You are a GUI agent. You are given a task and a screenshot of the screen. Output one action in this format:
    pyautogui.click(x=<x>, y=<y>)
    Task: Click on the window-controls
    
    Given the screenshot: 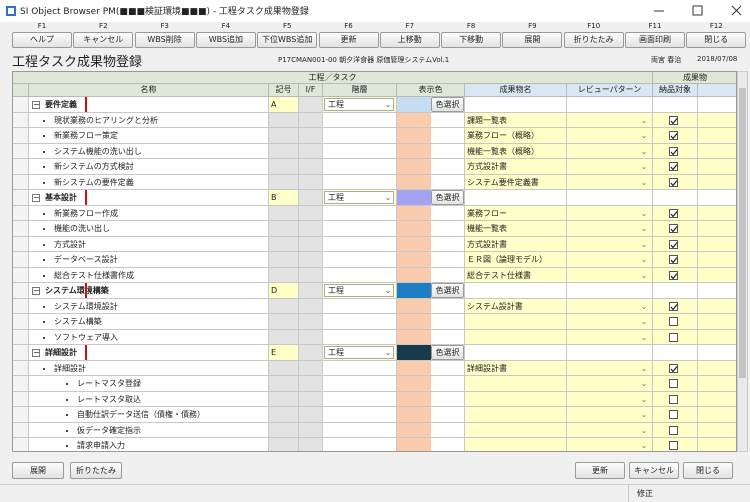 What is the action you would take?
    pyautogui.click(x=695, y=11)
    